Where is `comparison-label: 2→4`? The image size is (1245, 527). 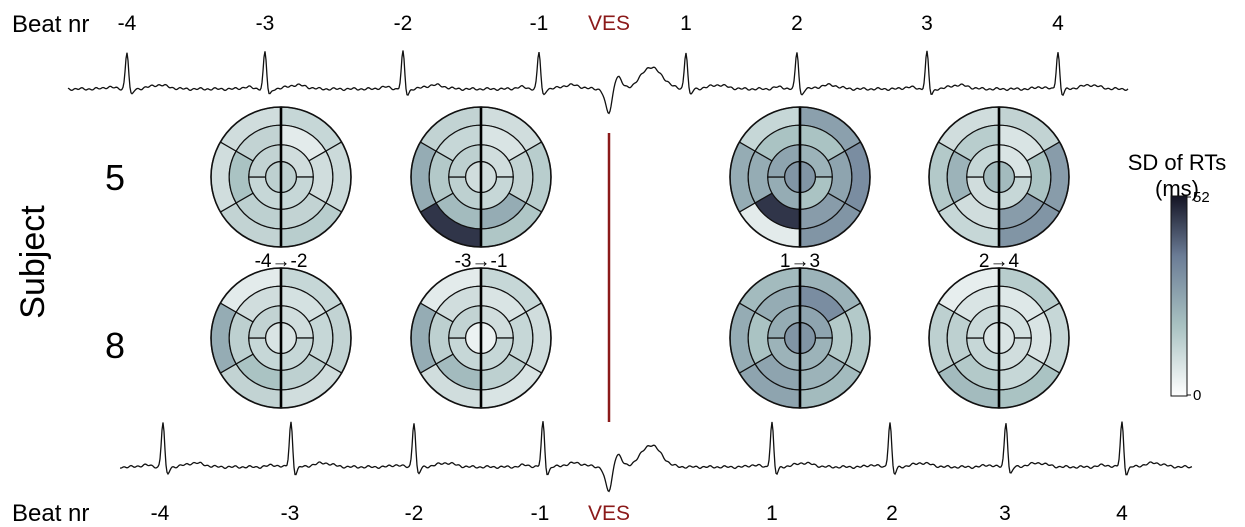 comparison-label: 2→4 is located at coordinates (999, 261).